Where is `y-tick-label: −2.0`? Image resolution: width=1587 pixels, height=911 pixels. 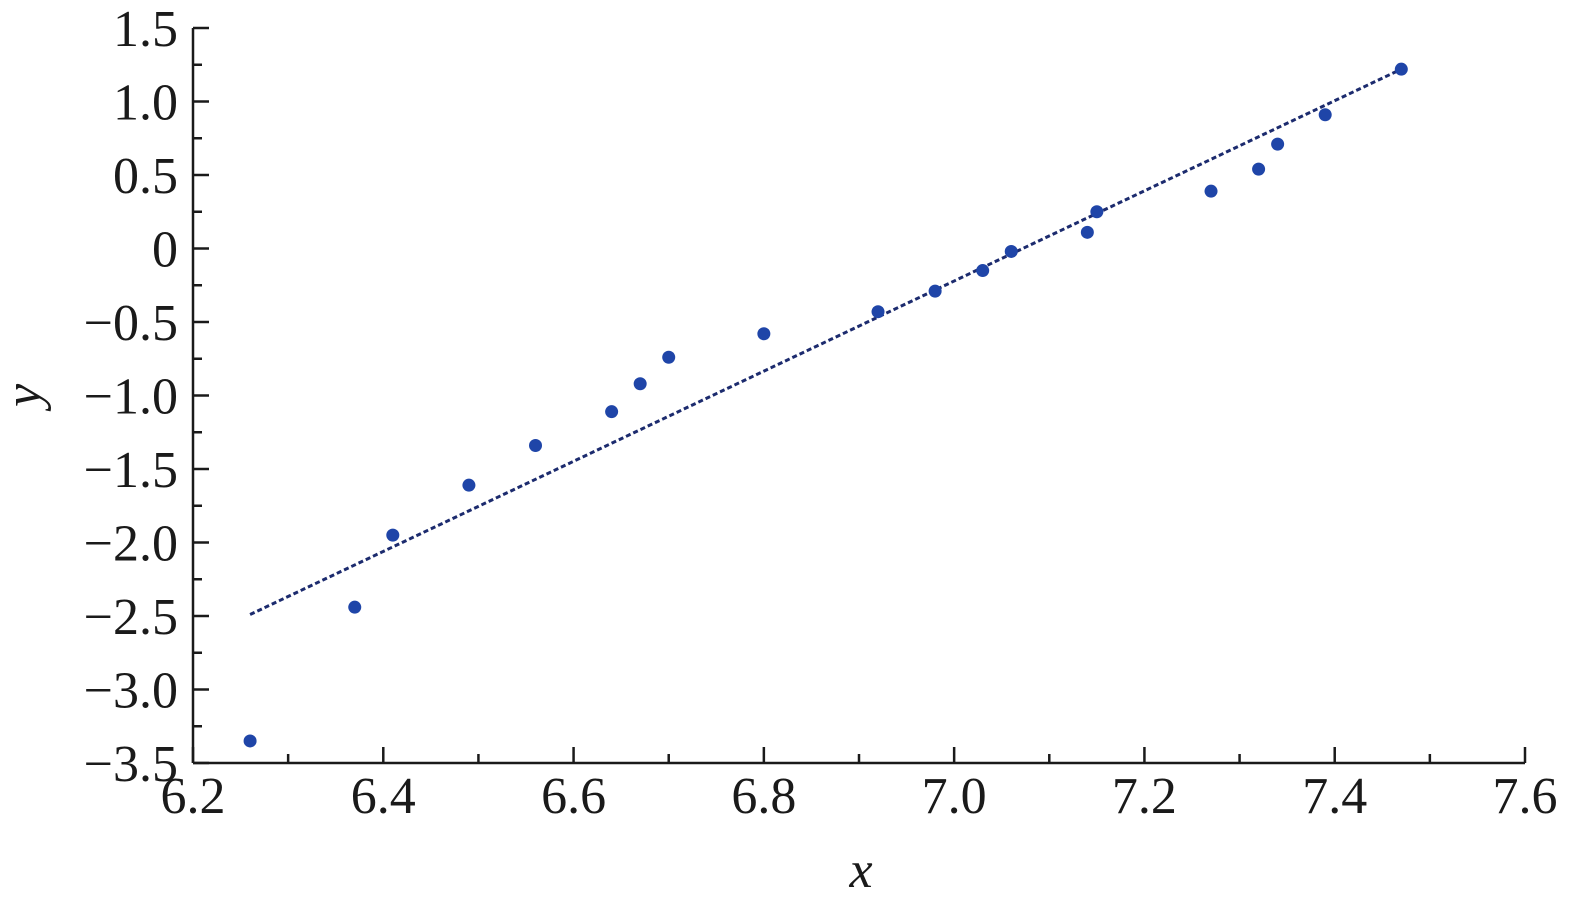
y-tick-label: −2.0 is located at coordinates (131, 544).